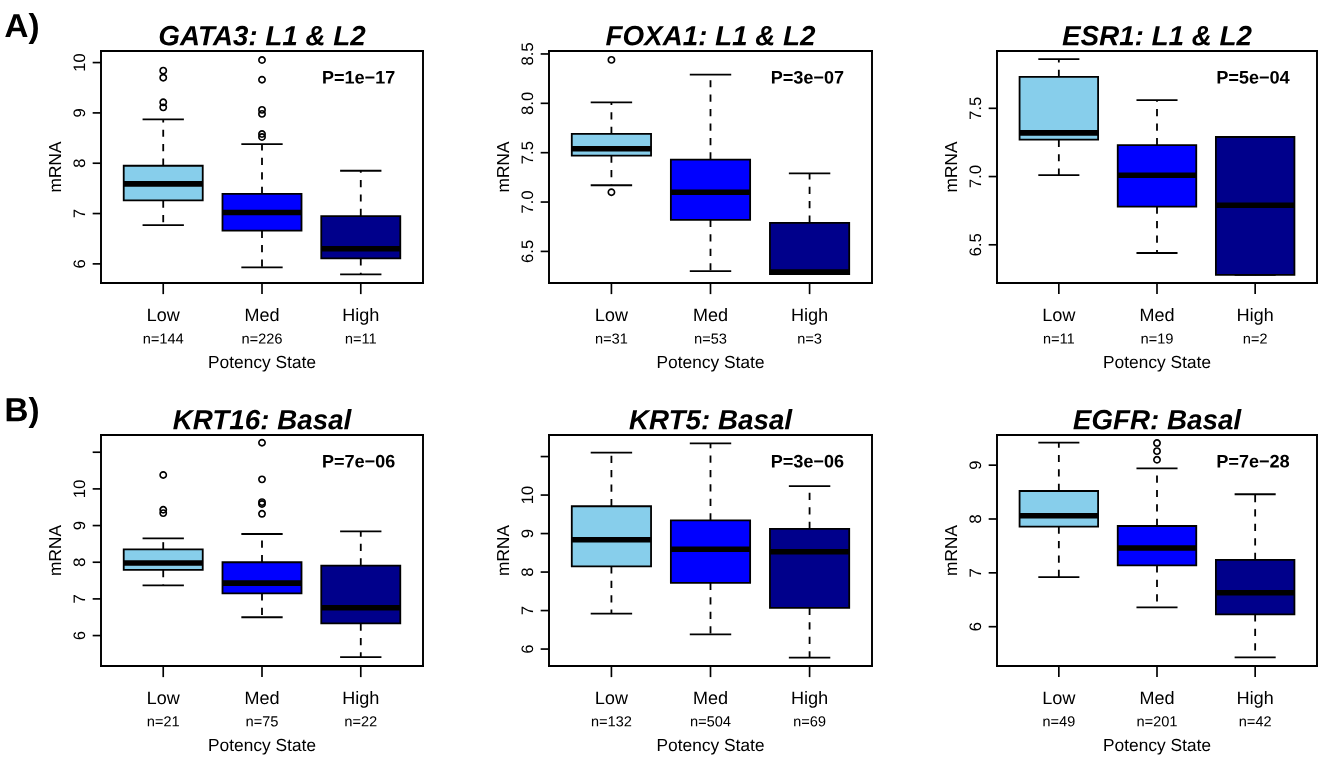  I want to click on annotation: P=3e−06, so click(807, 461).